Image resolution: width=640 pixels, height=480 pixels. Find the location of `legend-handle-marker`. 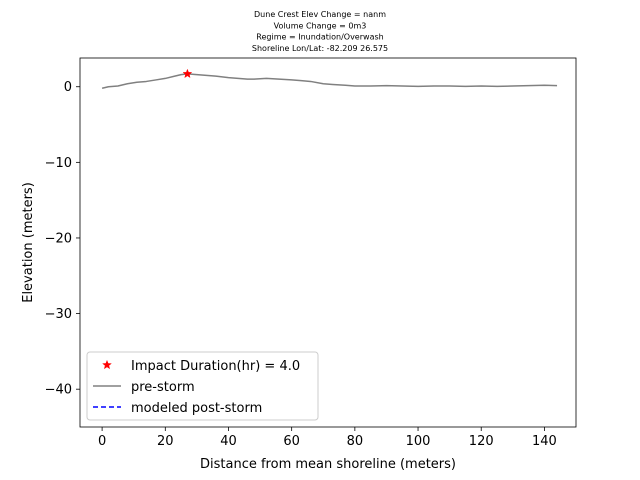

legend-handle-marker is located at coordinates (107, 364).